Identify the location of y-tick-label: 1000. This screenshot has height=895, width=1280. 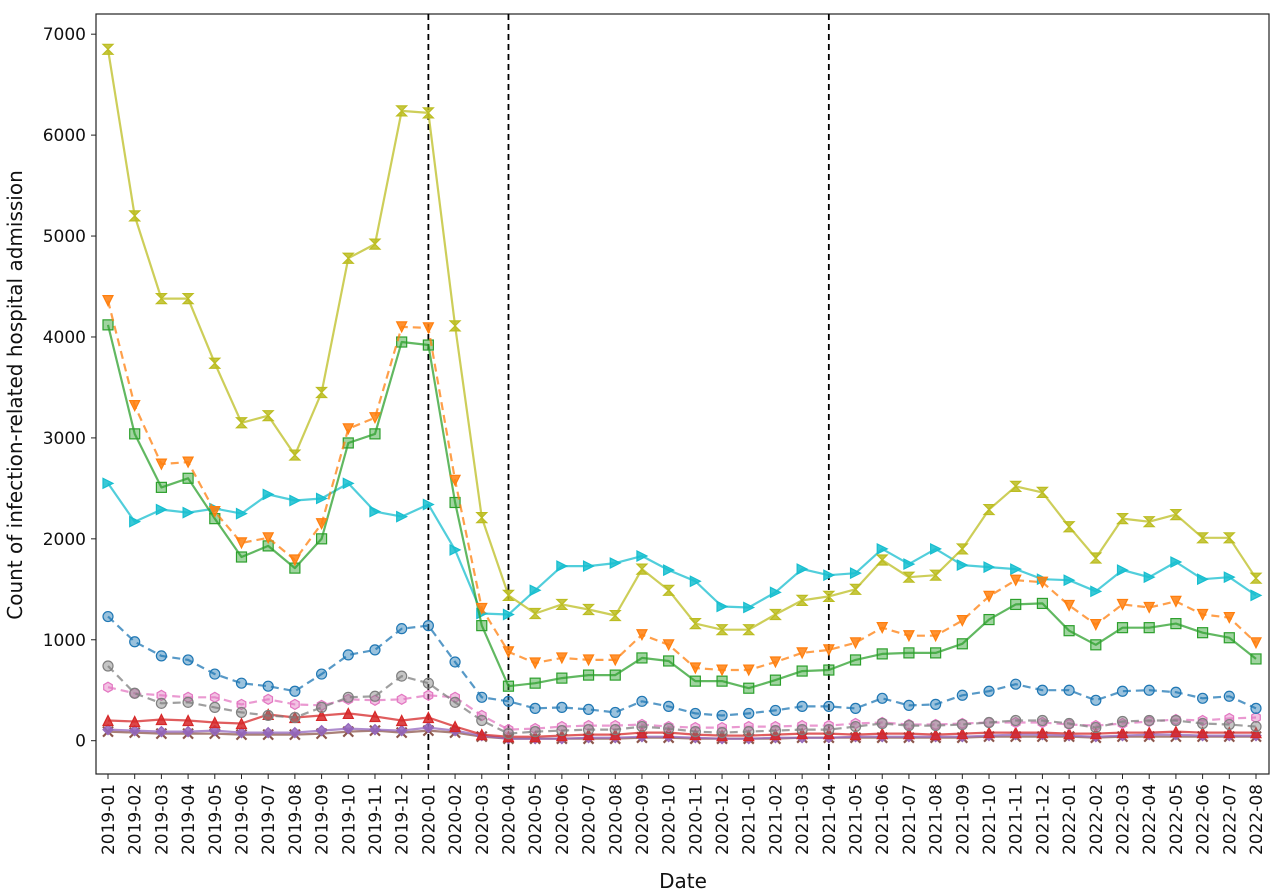
(64, 641).